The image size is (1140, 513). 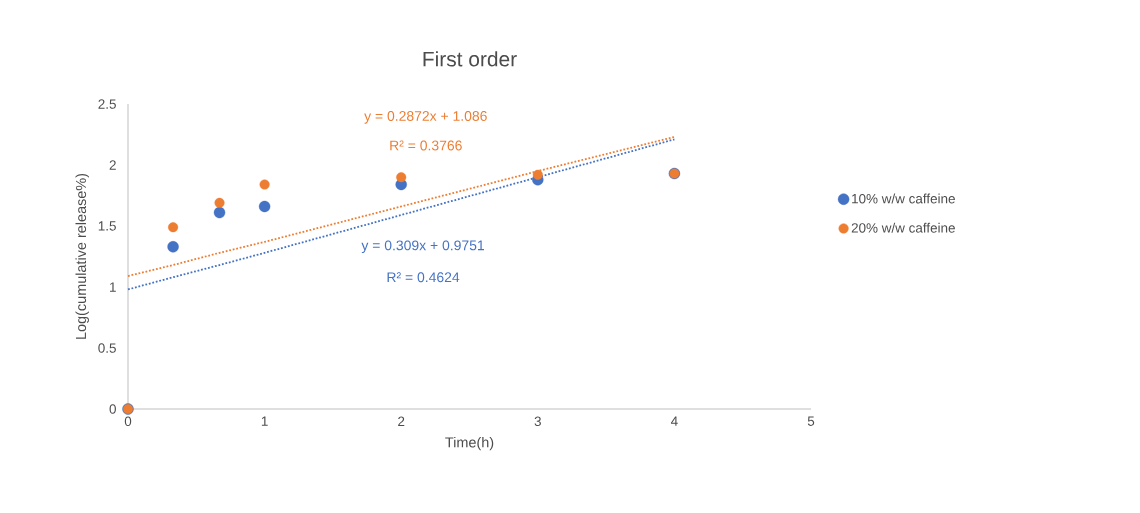 I want to click on y-tick-label: 2, so click(x=112, y=165).